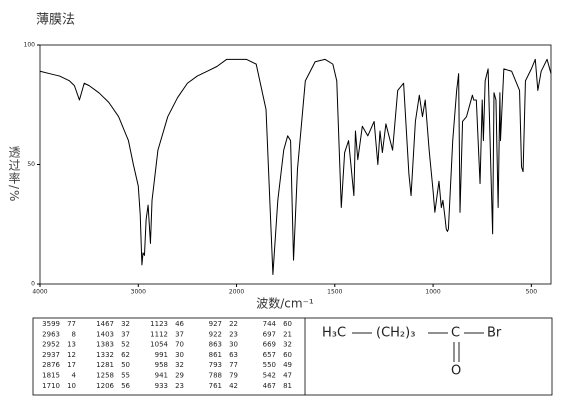 This screenshot has height=406, width=570. Describe the element at coordinates (215, 386) in the screenshot. I see `peak-wavenumber: 761` at that location.